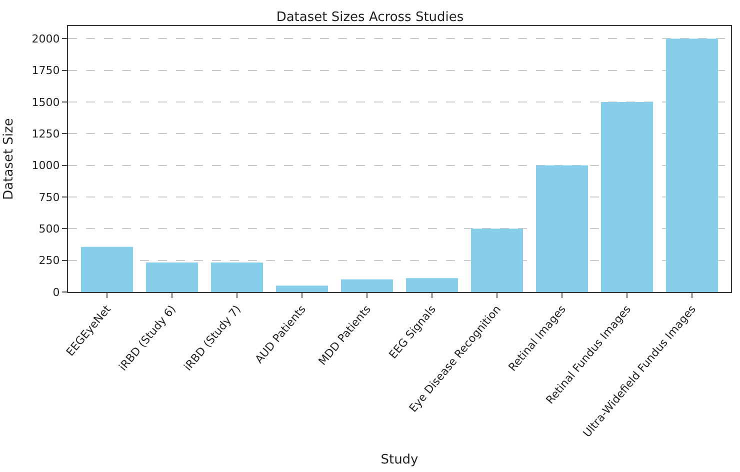  Describe the element at coordinates (49, 197) in the screenshot. I see `y-tick-label: 750` at that location.